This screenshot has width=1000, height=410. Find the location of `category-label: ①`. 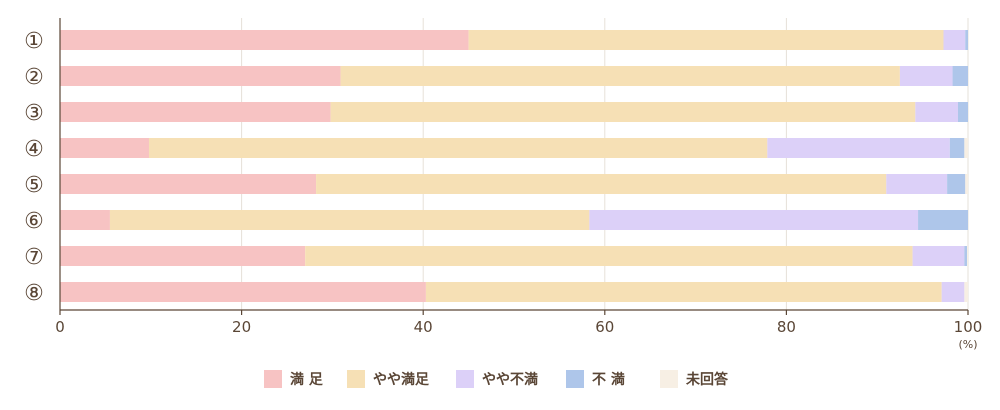

category-label: ① is located at coordinates (34, 41).